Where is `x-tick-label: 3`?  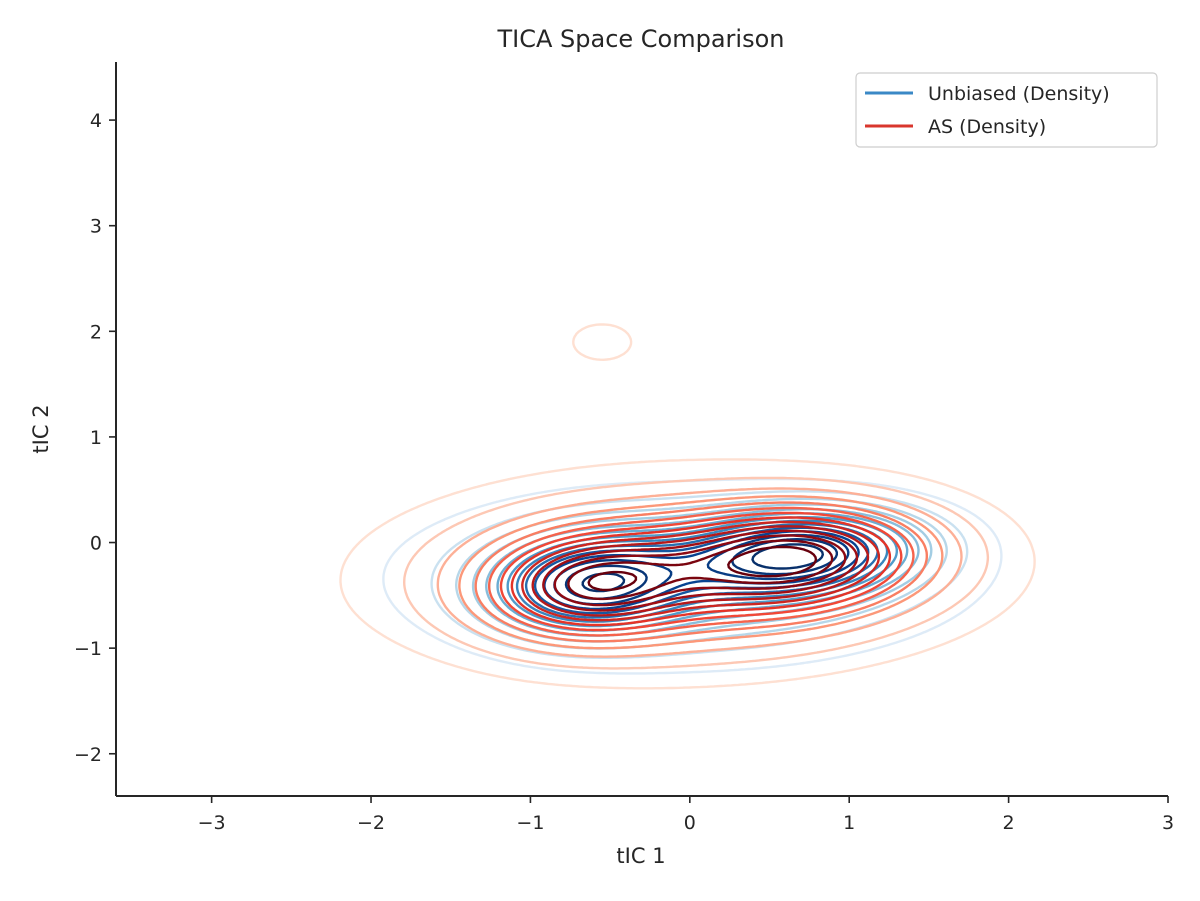 x-tick-label: 3 is located at coordinates (1168, 823).